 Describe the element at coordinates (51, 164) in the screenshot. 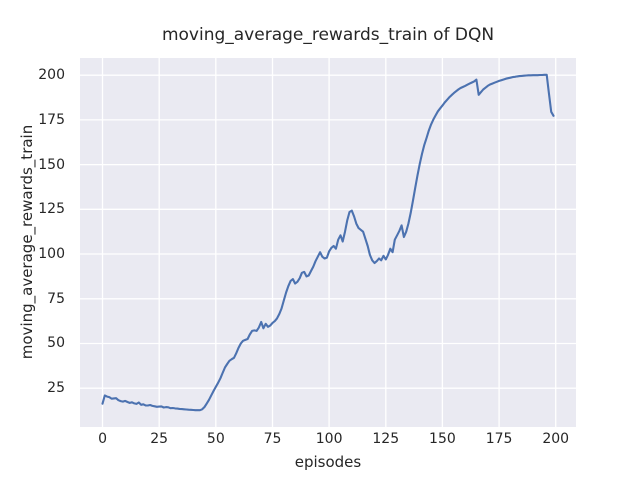

I see `y-tick-label: 150` at that location.